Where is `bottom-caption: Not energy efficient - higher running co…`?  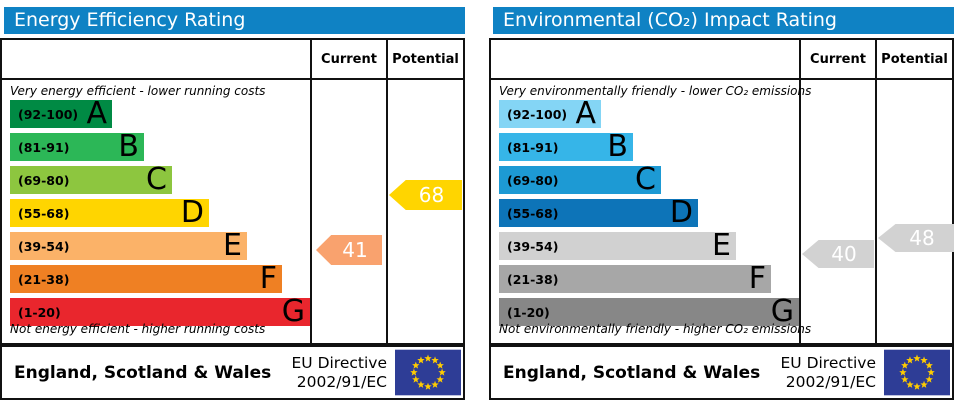 bottom-caption: Not energy efficient - higher running co… is located at coordinates (138, 329).